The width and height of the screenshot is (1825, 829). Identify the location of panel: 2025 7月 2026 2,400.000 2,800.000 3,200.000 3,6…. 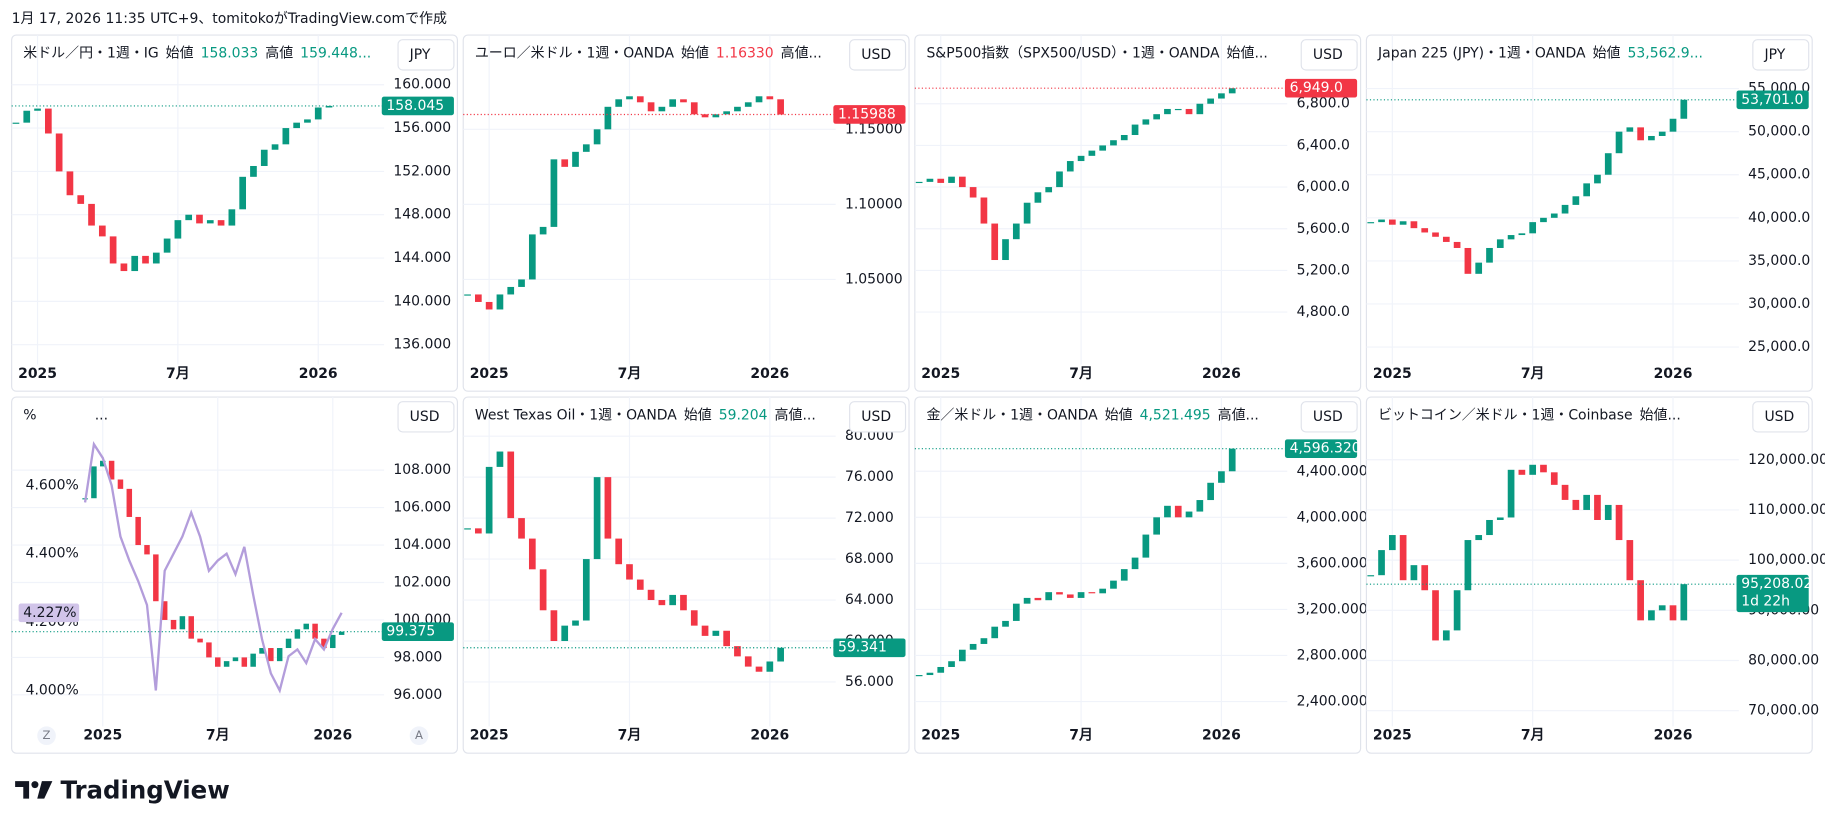
(1141, 575).